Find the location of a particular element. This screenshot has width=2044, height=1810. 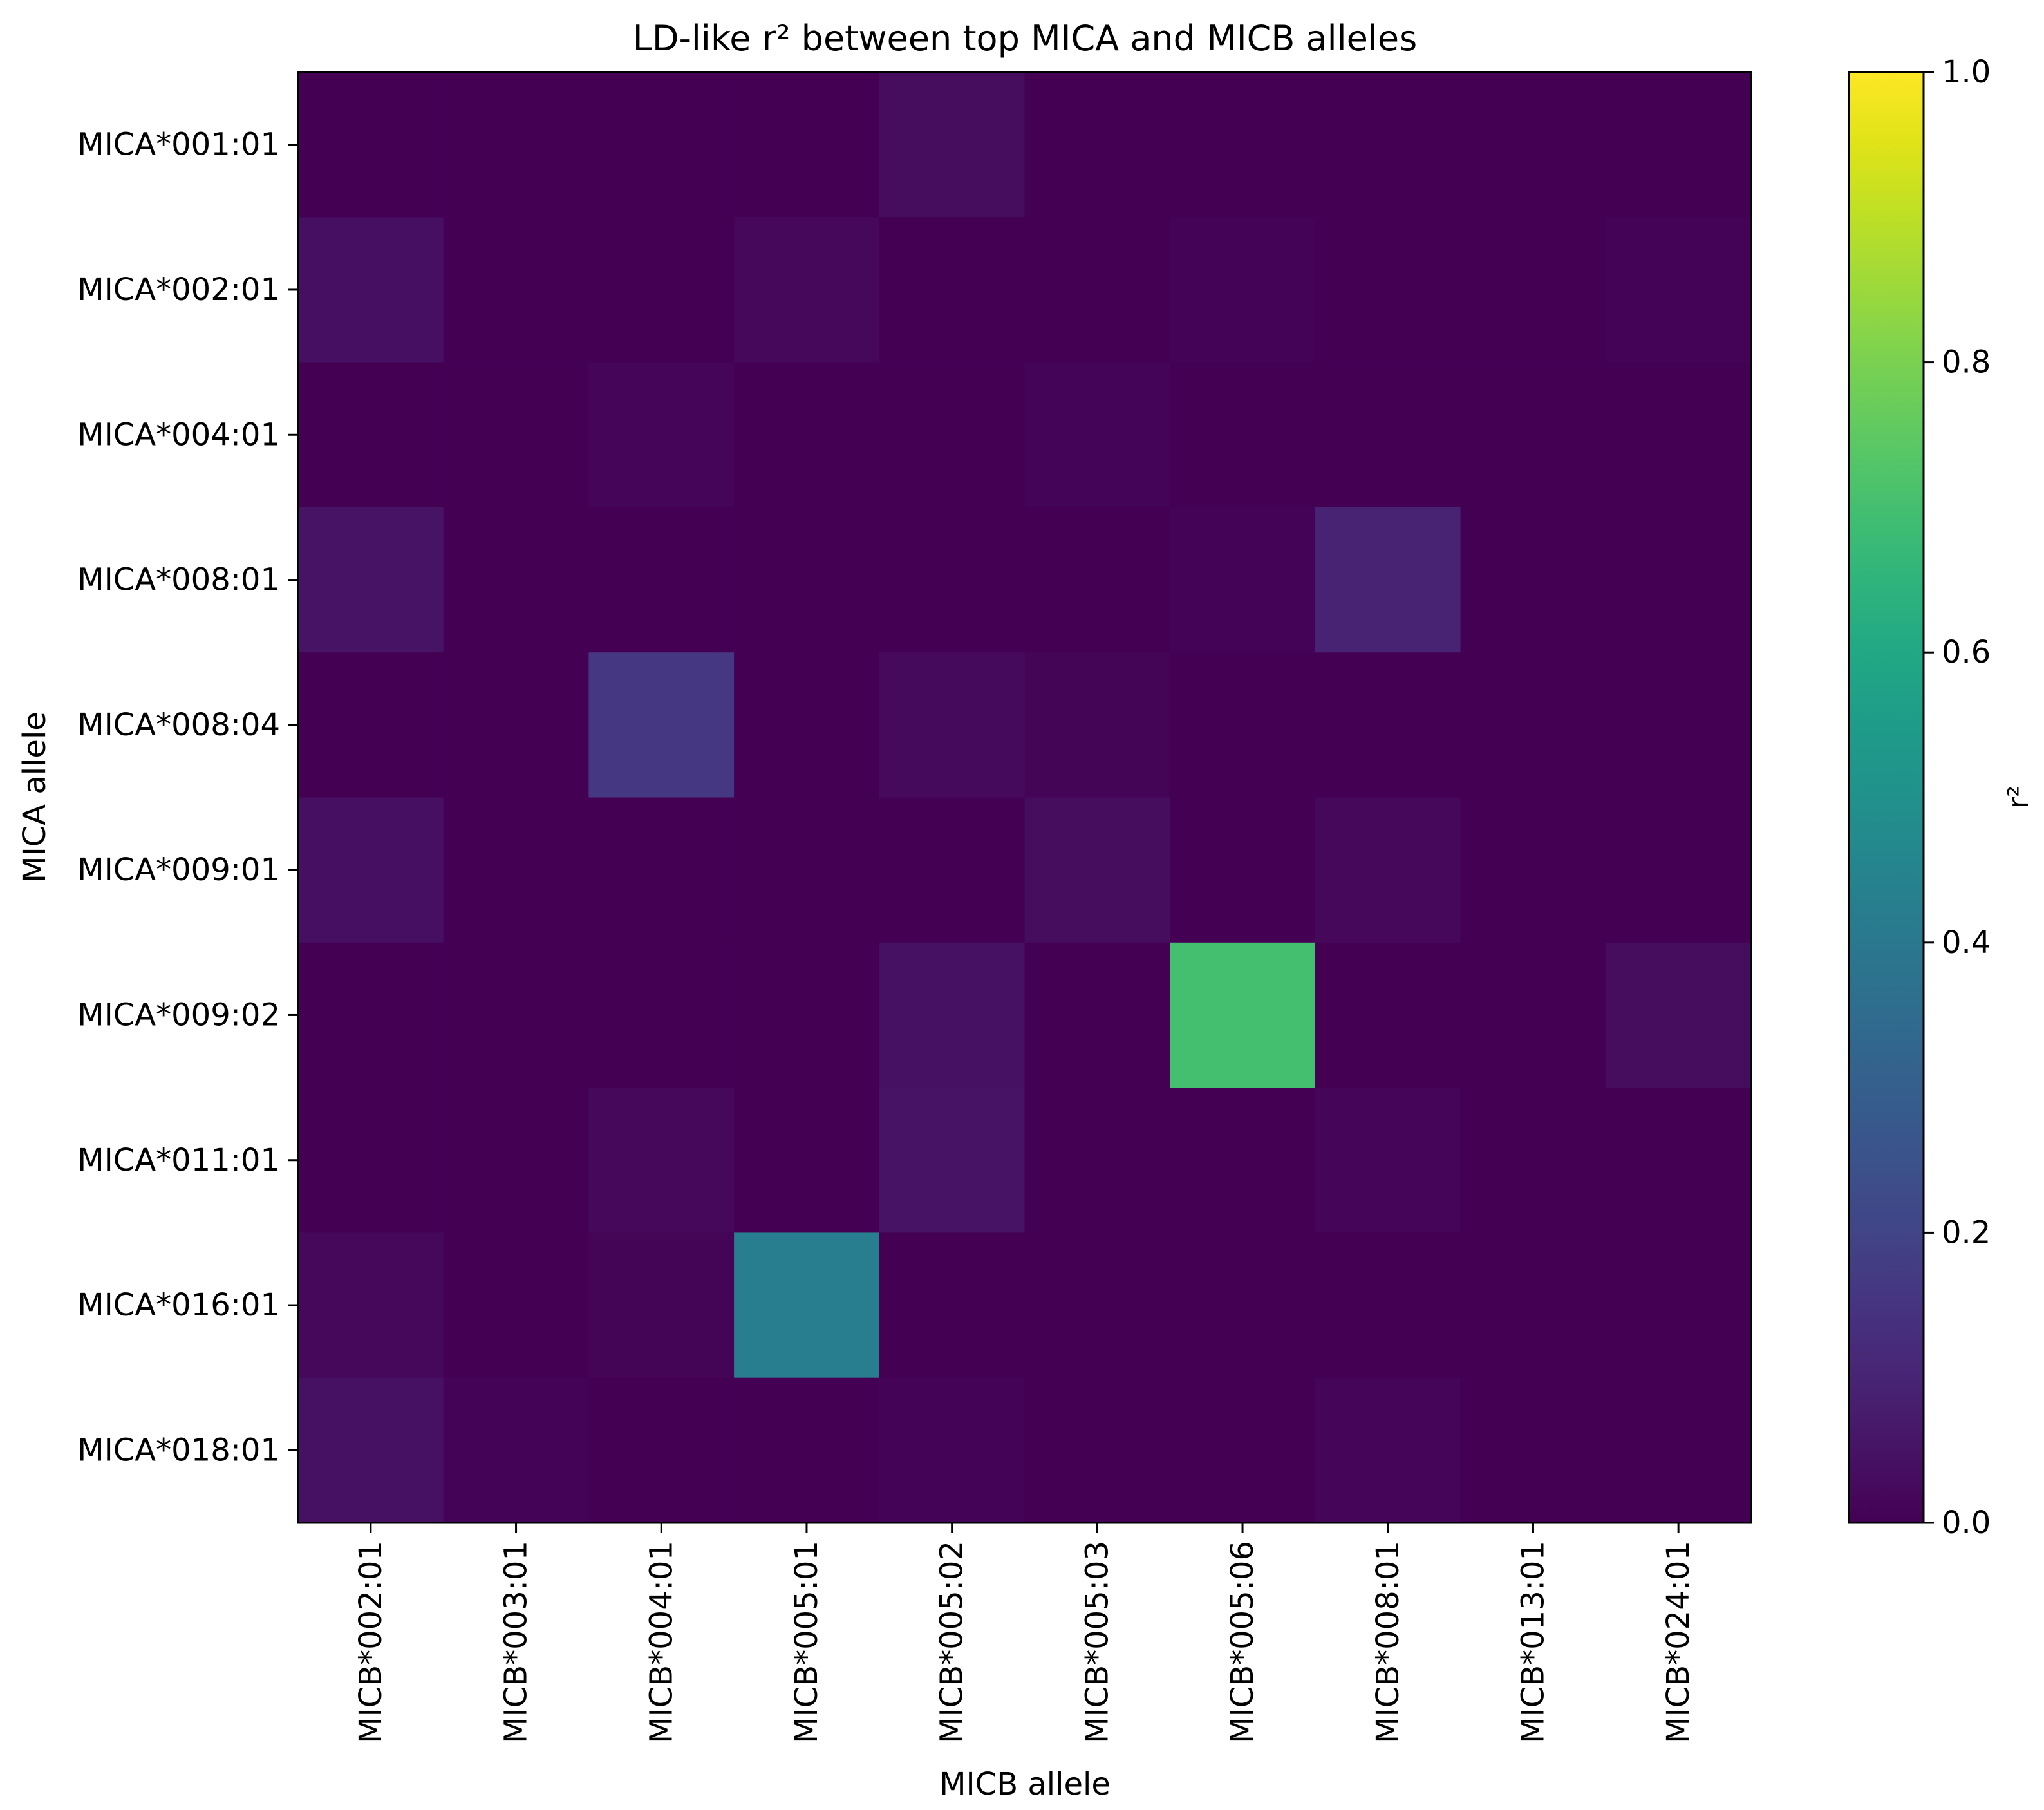

colorbar-tick-label: 0.8 is located at coordinates (1966, 363).